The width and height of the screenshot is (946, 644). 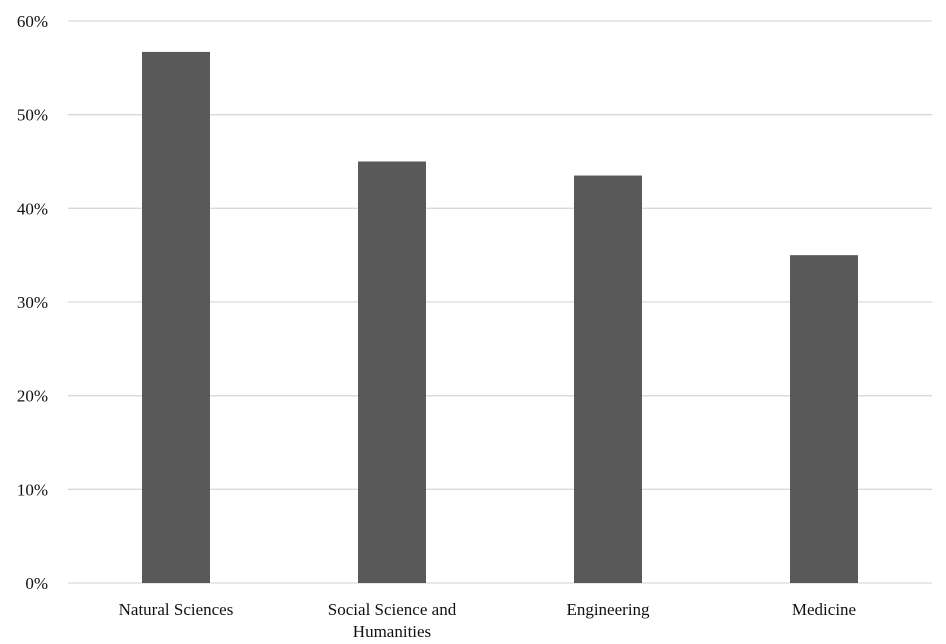 What do you see at coordinates (36, 583) in the screenshot?
I see `y-tick-label: 0%` at bounding box center [36, 583].